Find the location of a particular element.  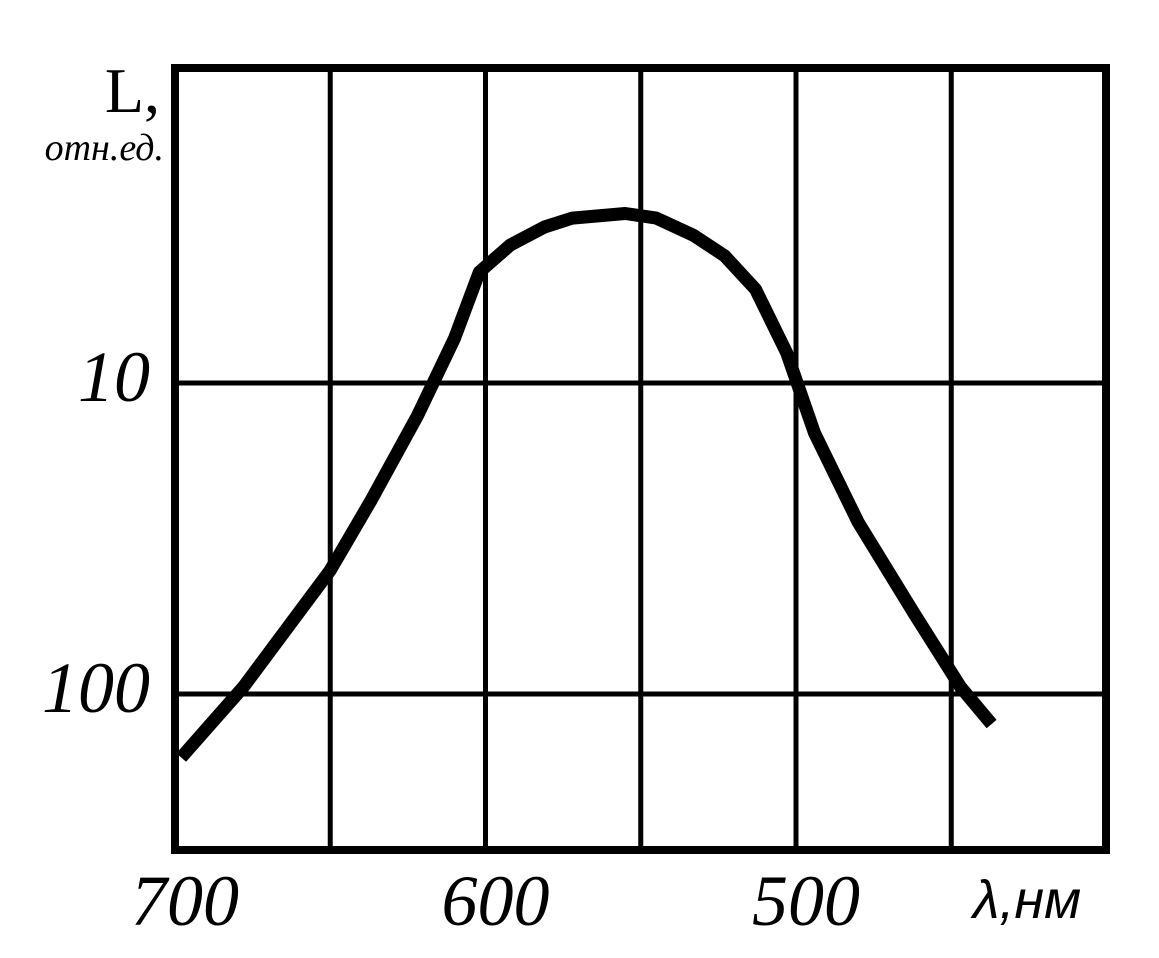

x-tick-label-600: 600 is located at coordinates (496, 901).